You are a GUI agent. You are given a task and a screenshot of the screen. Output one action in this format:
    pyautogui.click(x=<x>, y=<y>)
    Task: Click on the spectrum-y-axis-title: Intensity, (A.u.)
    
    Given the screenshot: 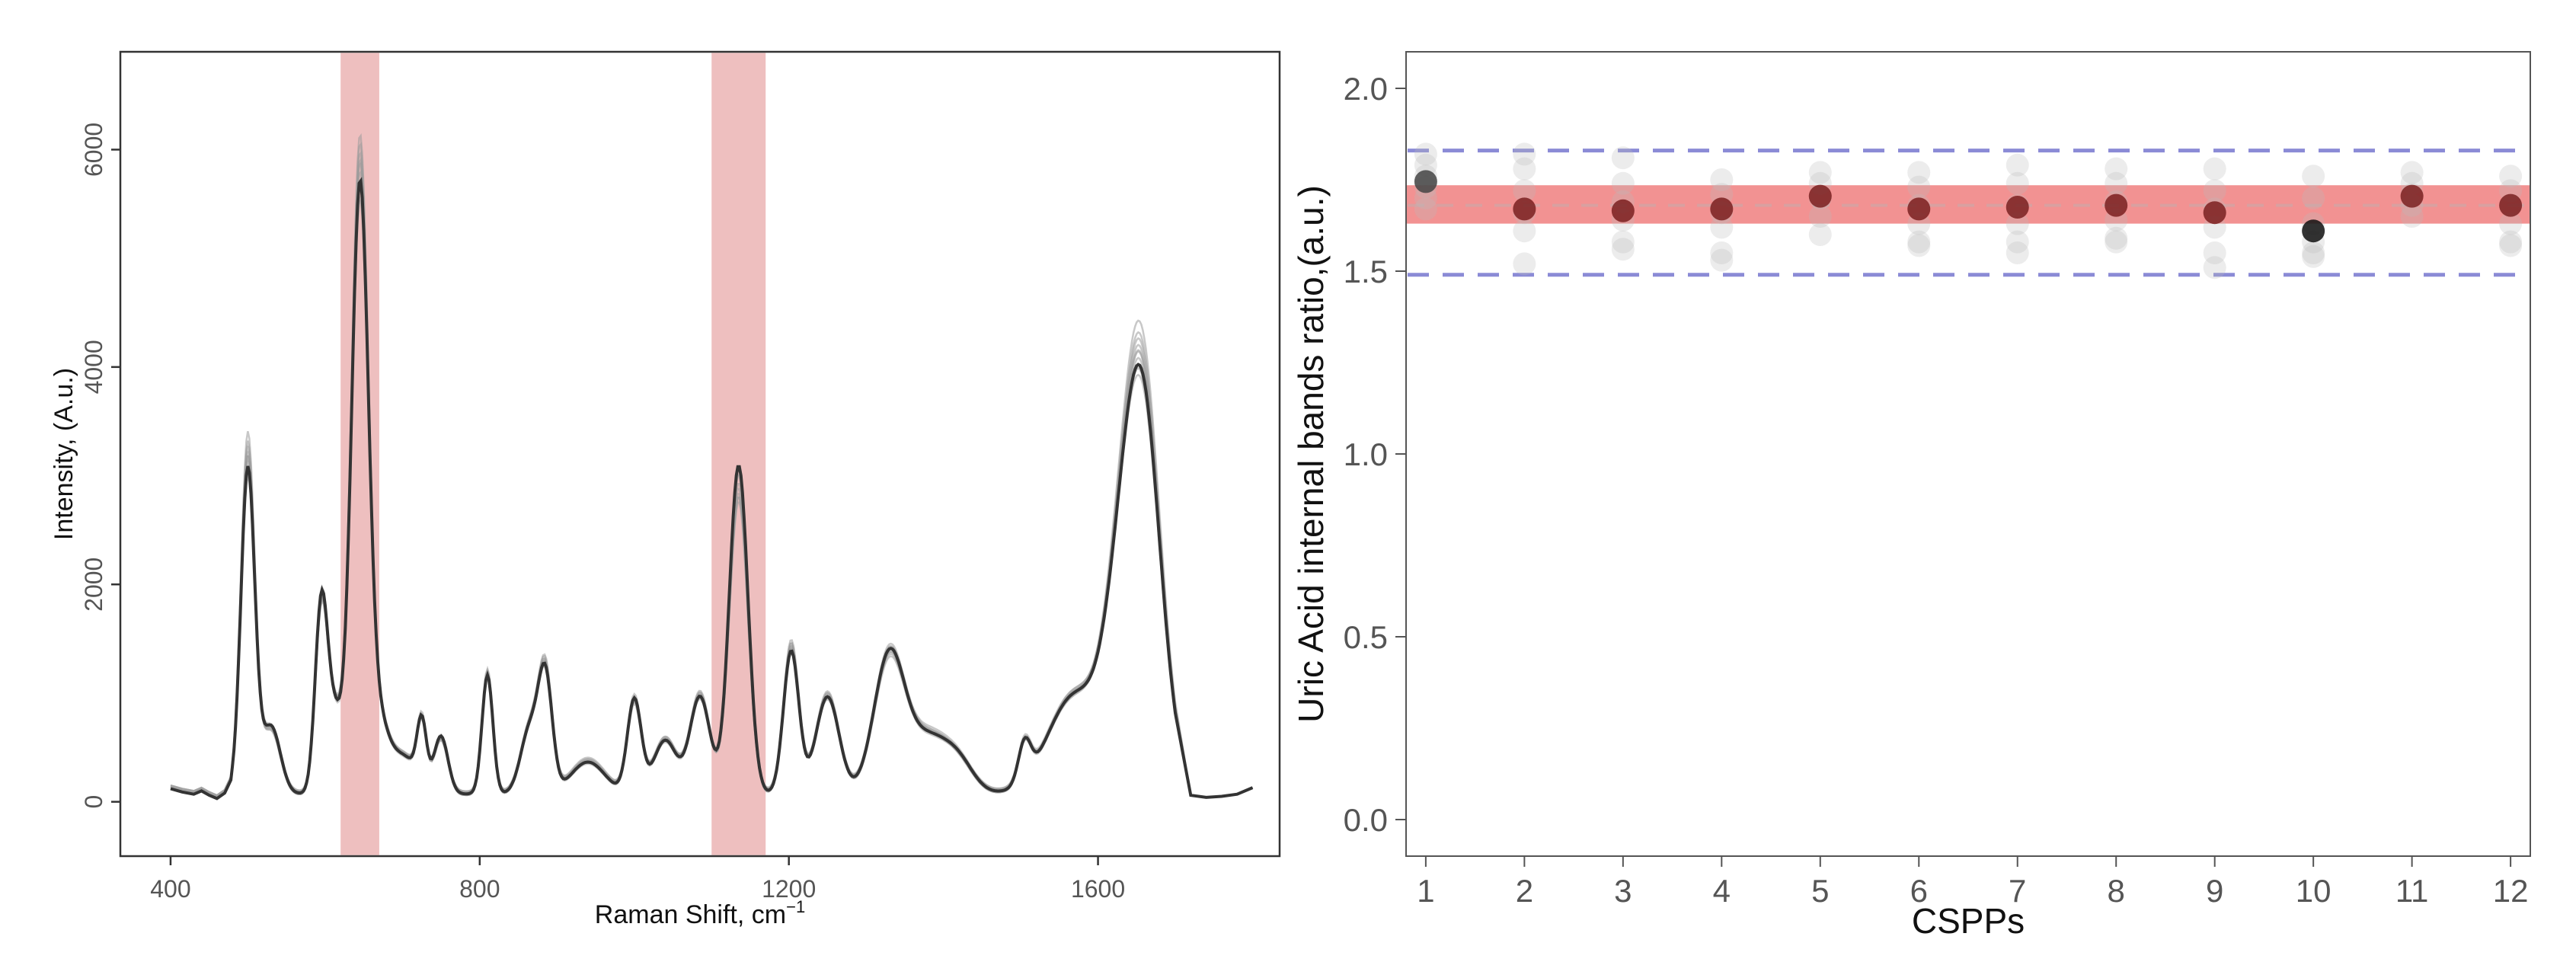 What is the action you would take?
    pyautogui.click(x=64, y=454)
    